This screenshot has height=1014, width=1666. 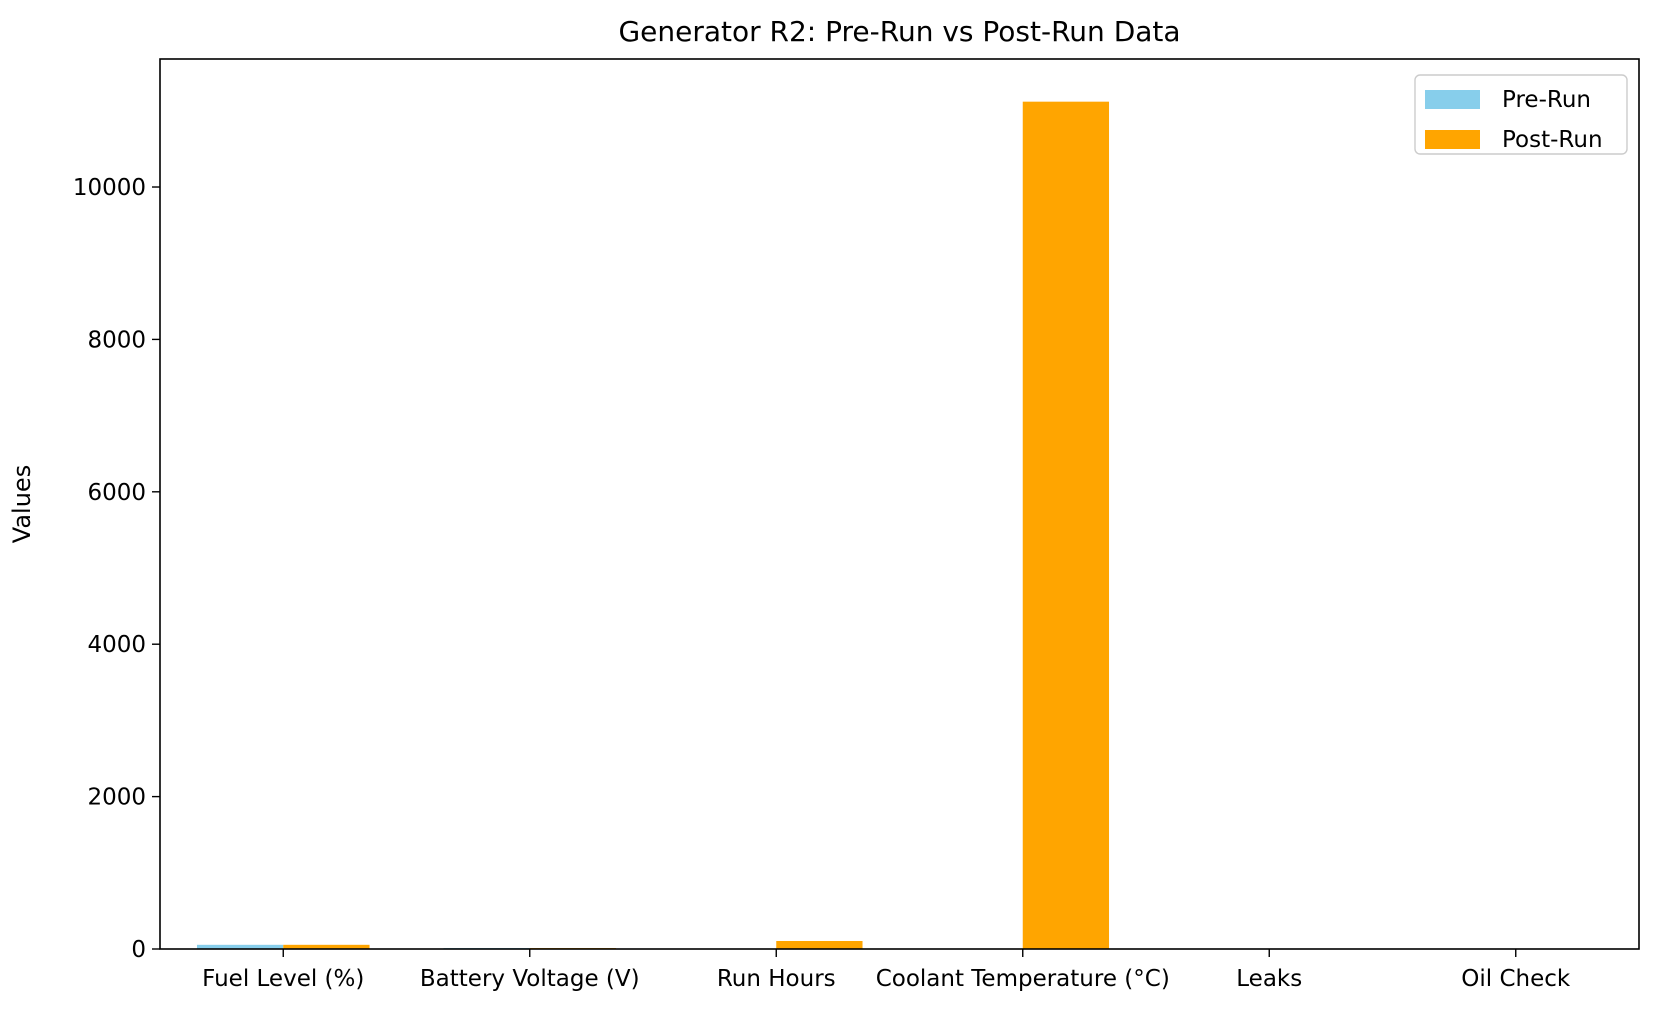 What do you see at coordinates (116, 645) in the screenshot?
I see `y-tick-label: 4000` at bounding box center [116, 645].